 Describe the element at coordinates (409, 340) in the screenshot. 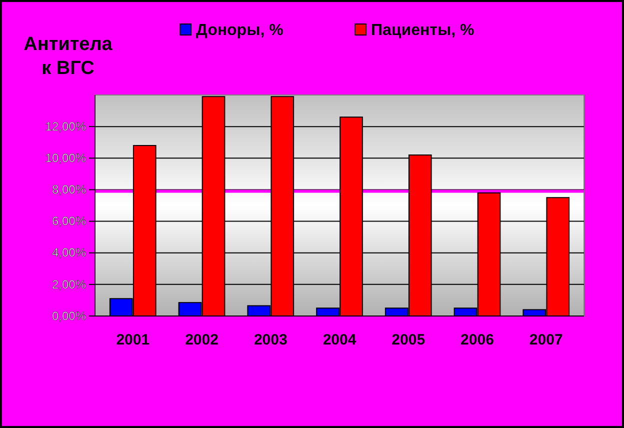

I see `x-tick-label: 2005` at that location.